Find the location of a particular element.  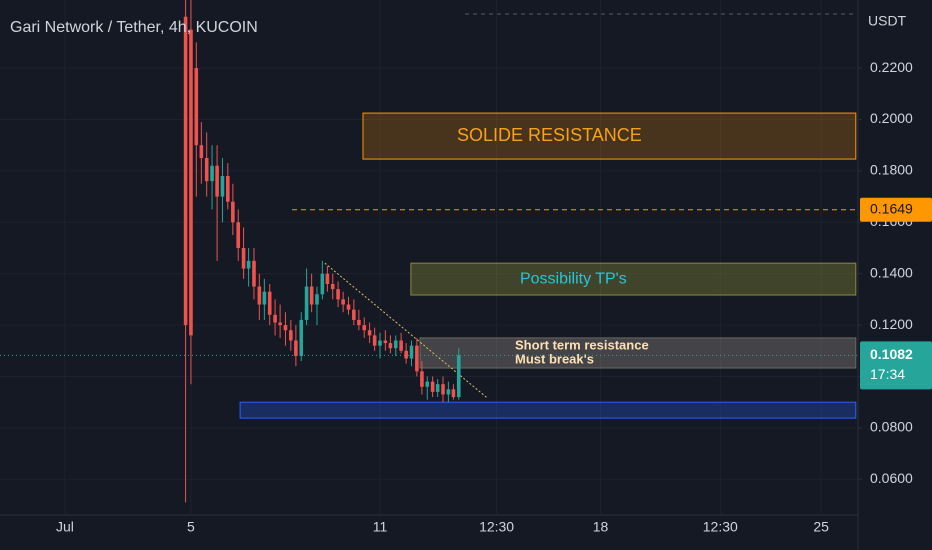

x-tick-label: 5 is located at coordinates (191, 527).